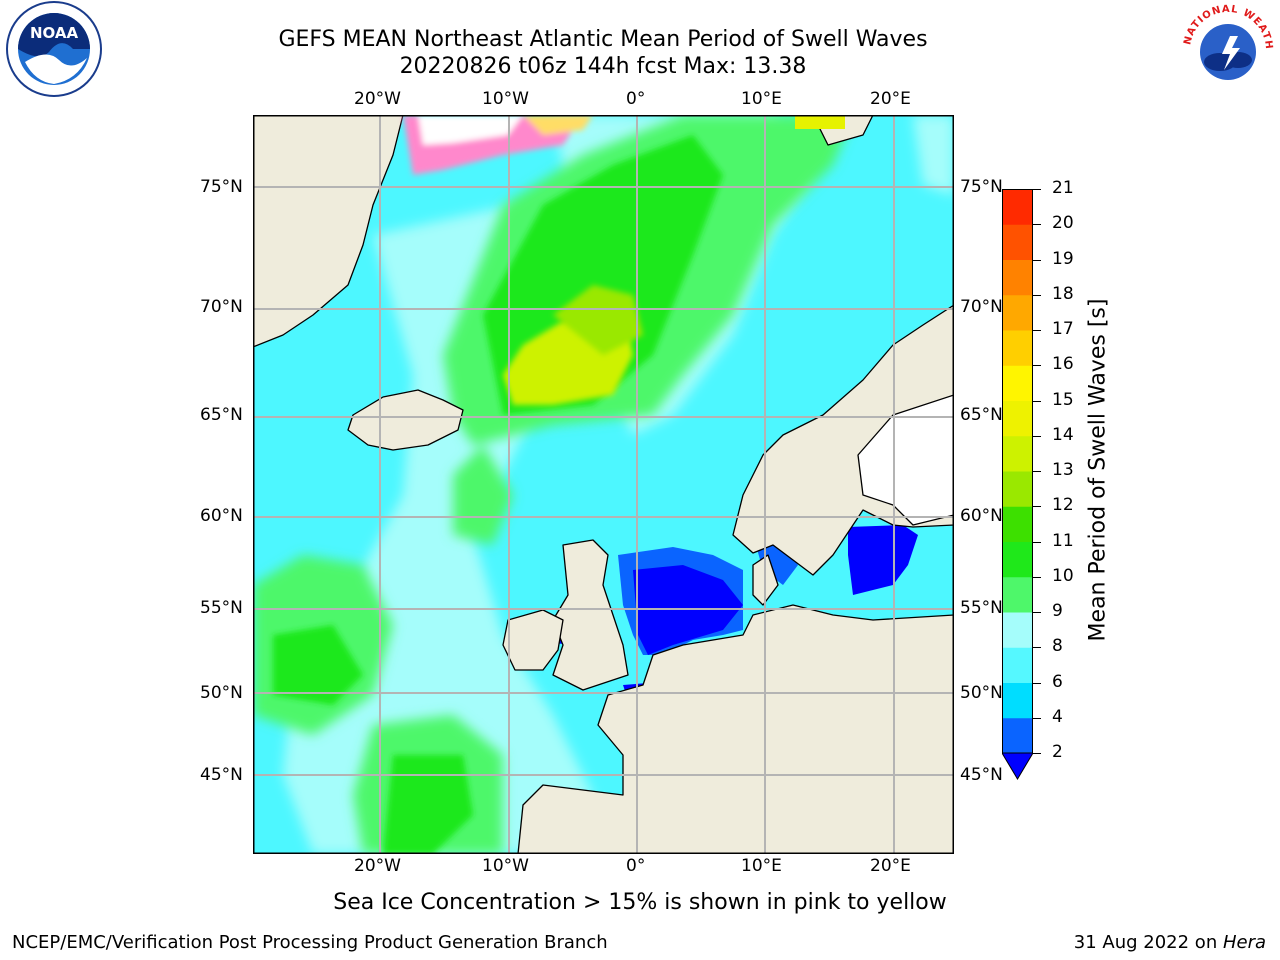 The height and width of the screenshot is (960, 1280). I want to click on greenland, so click(328, 231).